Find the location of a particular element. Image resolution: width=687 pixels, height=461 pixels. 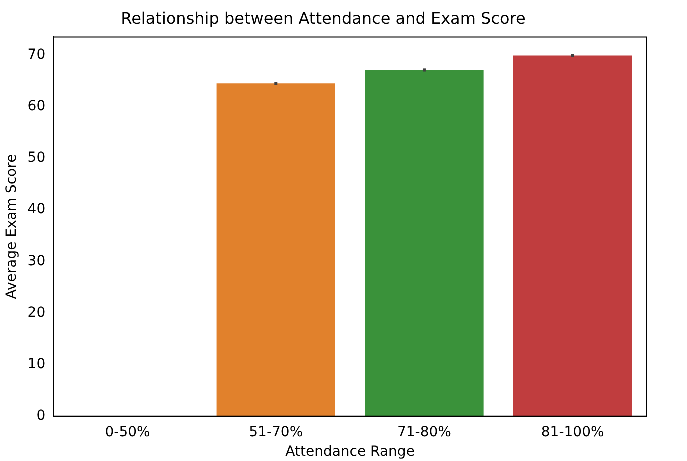

x-tick-label: 0-50% is located at coordinates (127, 432).